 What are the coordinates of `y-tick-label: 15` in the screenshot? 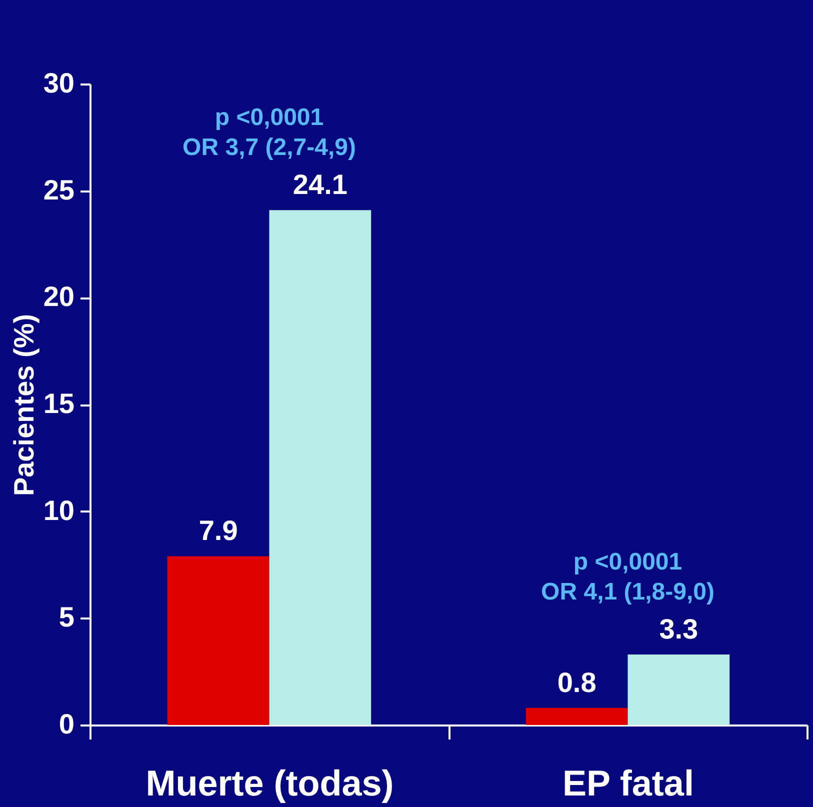 It's located at (58, 403).